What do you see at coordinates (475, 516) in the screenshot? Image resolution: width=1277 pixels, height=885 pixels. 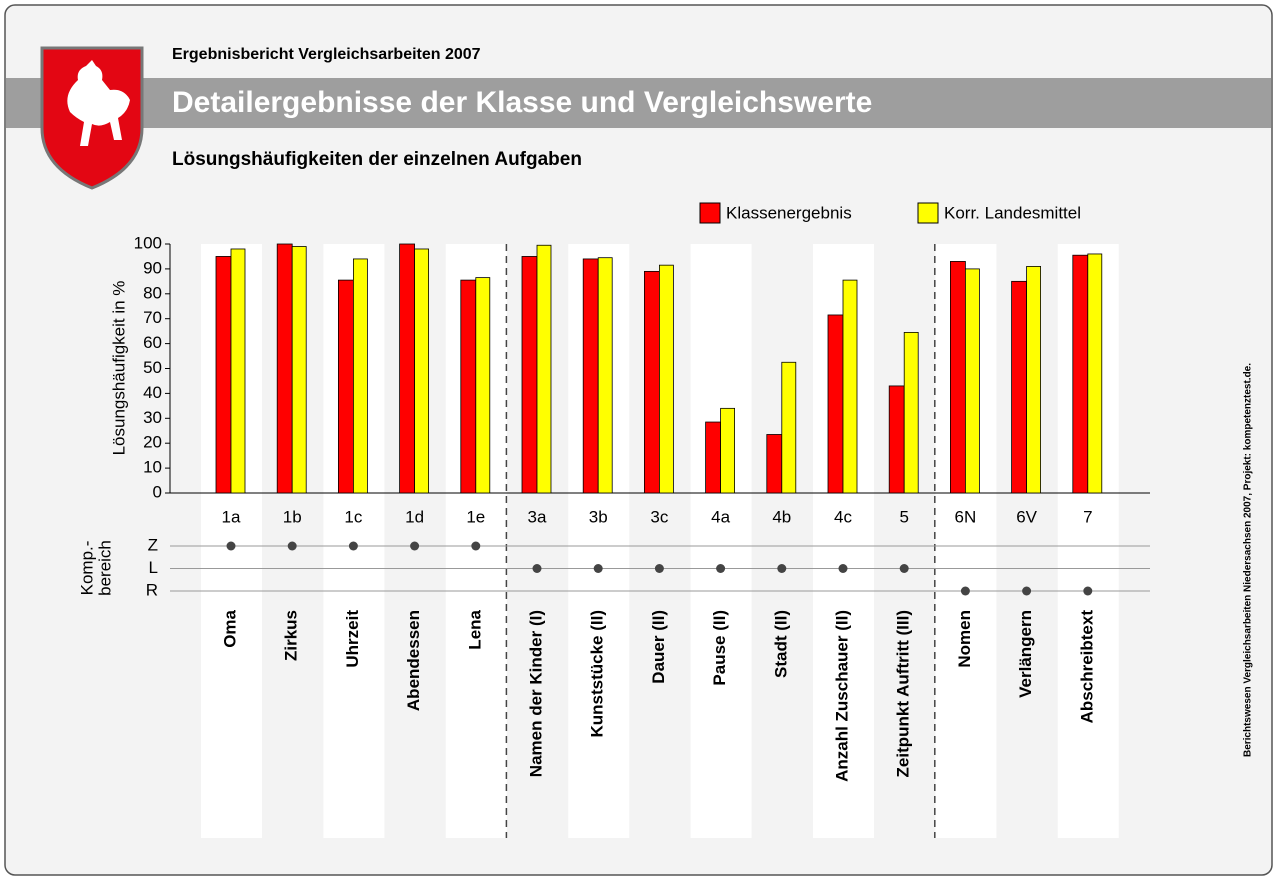 I see `x-tick-label: 1e` at bounding box center [475, 516].